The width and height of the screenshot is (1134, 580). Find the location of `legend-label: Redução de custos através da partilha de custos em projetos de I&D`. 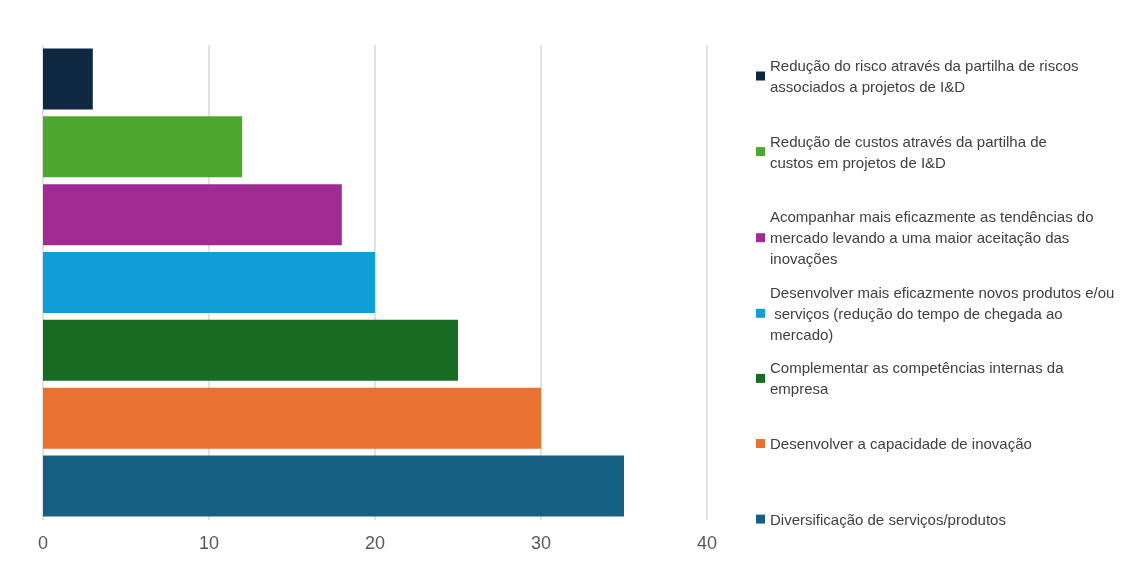

legend-label: Redução de custos através da partilha de custos em projetos de I&D is located at coordinates (911, 151).